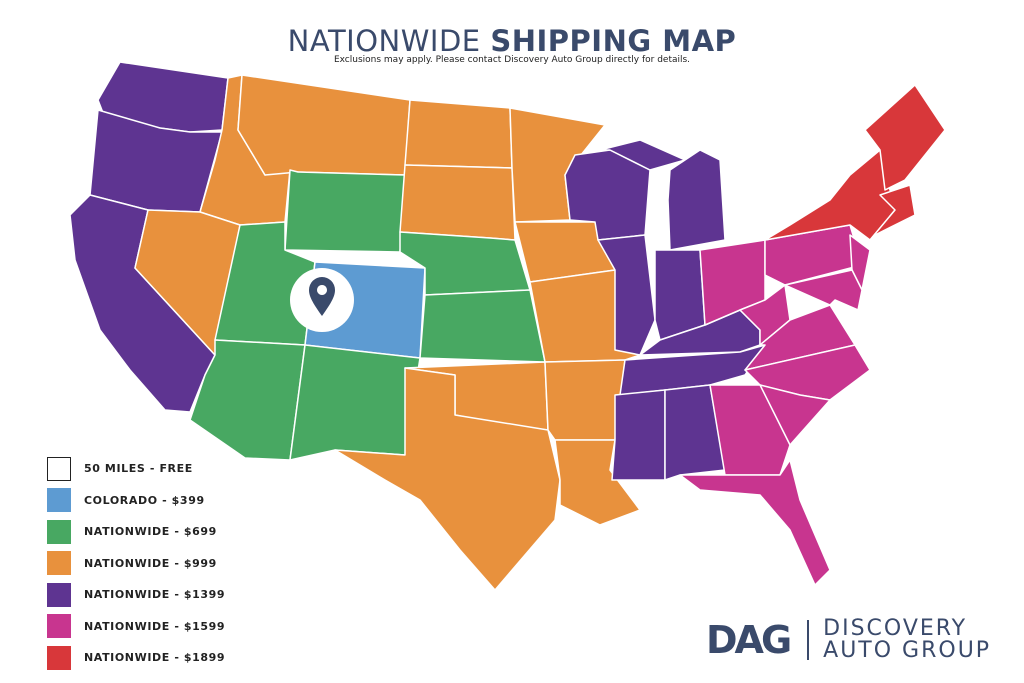 The image size is (1024, 683). I want to click on legend-item: NATIONWIDE - $1599, so click(136, 627).